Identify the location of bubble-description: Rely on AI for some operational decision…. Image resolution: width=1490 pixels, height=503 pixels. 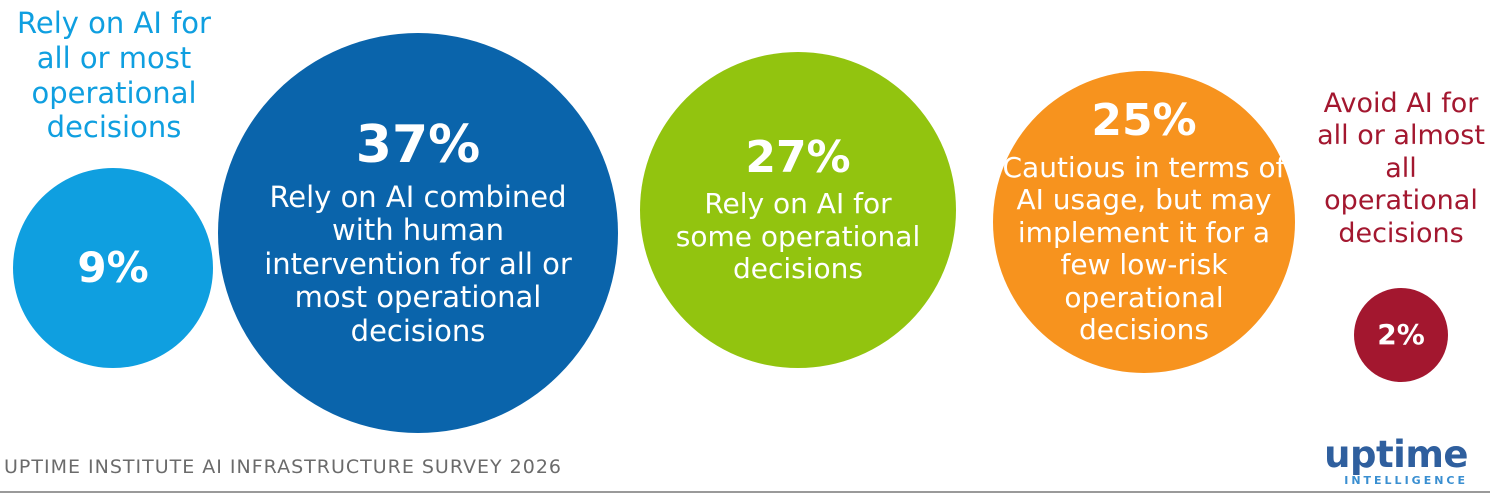
(798, 236).